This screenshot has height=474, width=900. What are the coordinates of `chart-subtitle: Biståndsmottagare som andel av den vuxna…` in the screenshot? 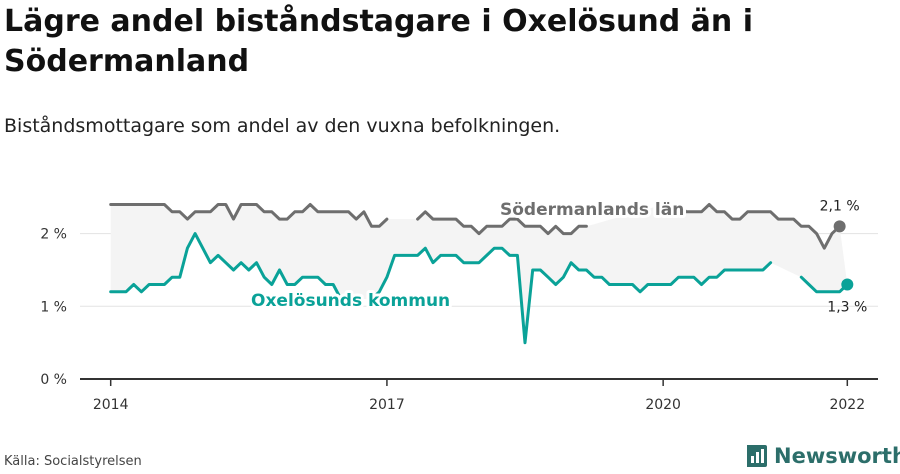 It's located at (282, 126).